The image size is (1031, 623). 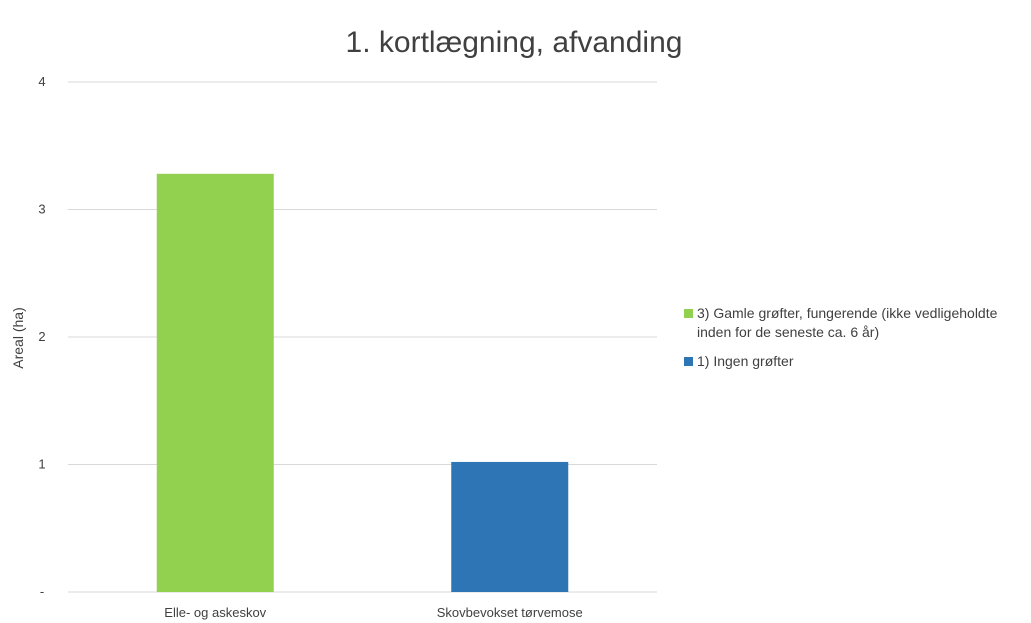 I want to click on x-axis-ticks: Elle- og askeskov Skovbevokset tørvemose, so click(x=373, y=612).